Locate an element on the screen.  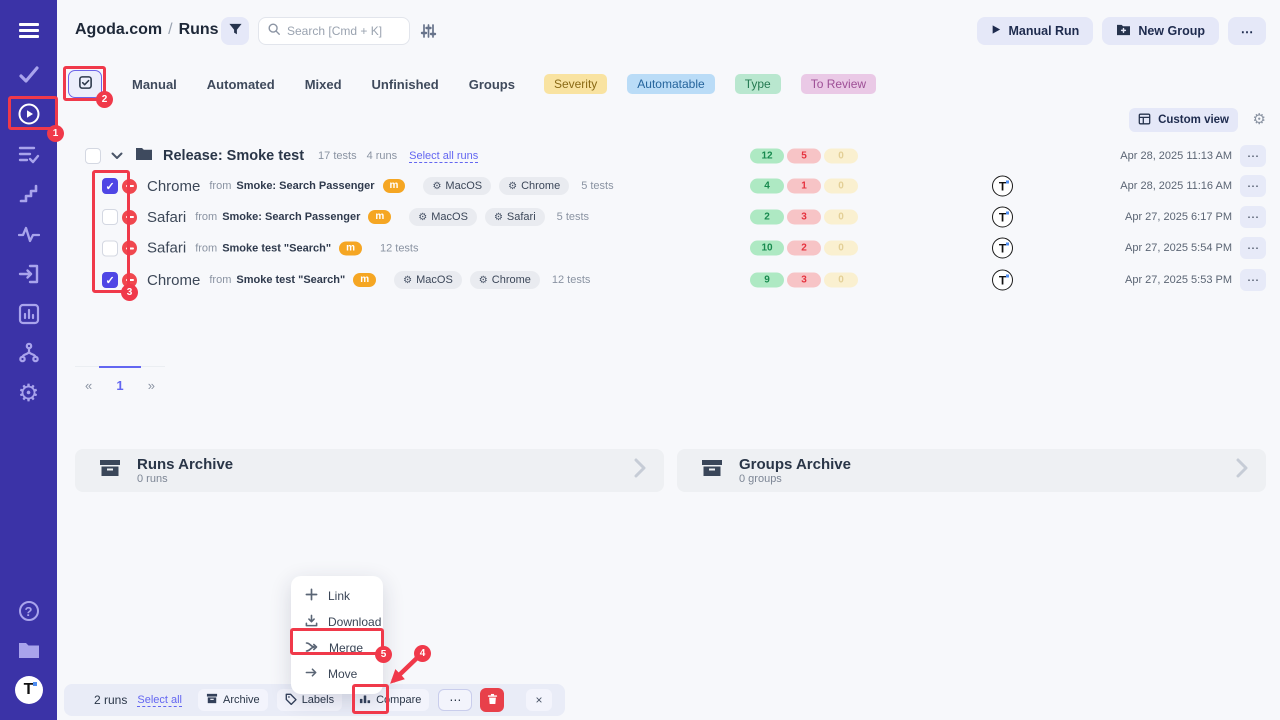
plus-icon is located at coordinates (311, 596).